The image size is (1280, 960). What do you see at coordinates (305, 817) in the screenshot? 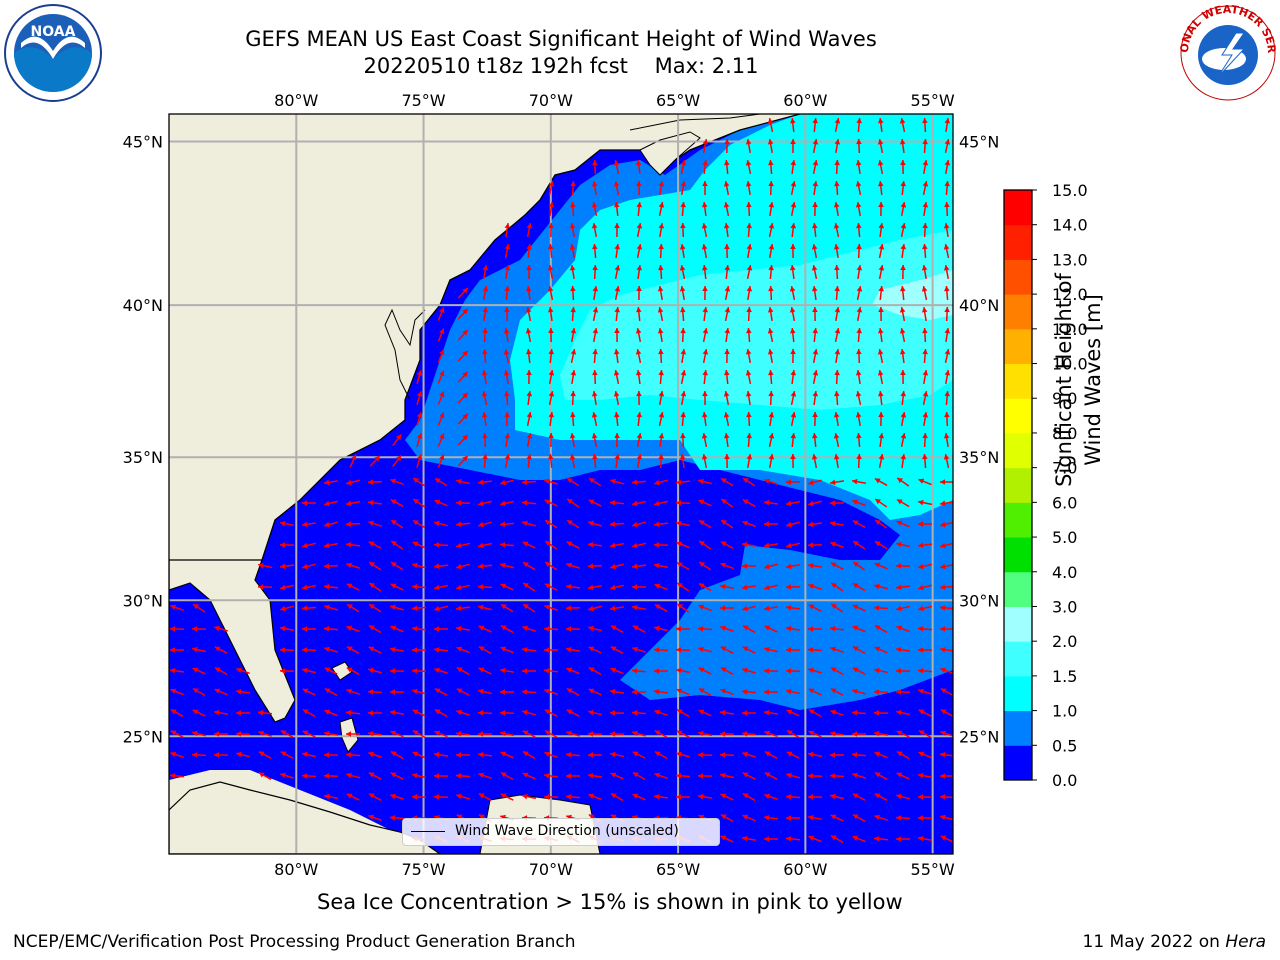
I see `cuba-land` at bounding box center [305, 817].